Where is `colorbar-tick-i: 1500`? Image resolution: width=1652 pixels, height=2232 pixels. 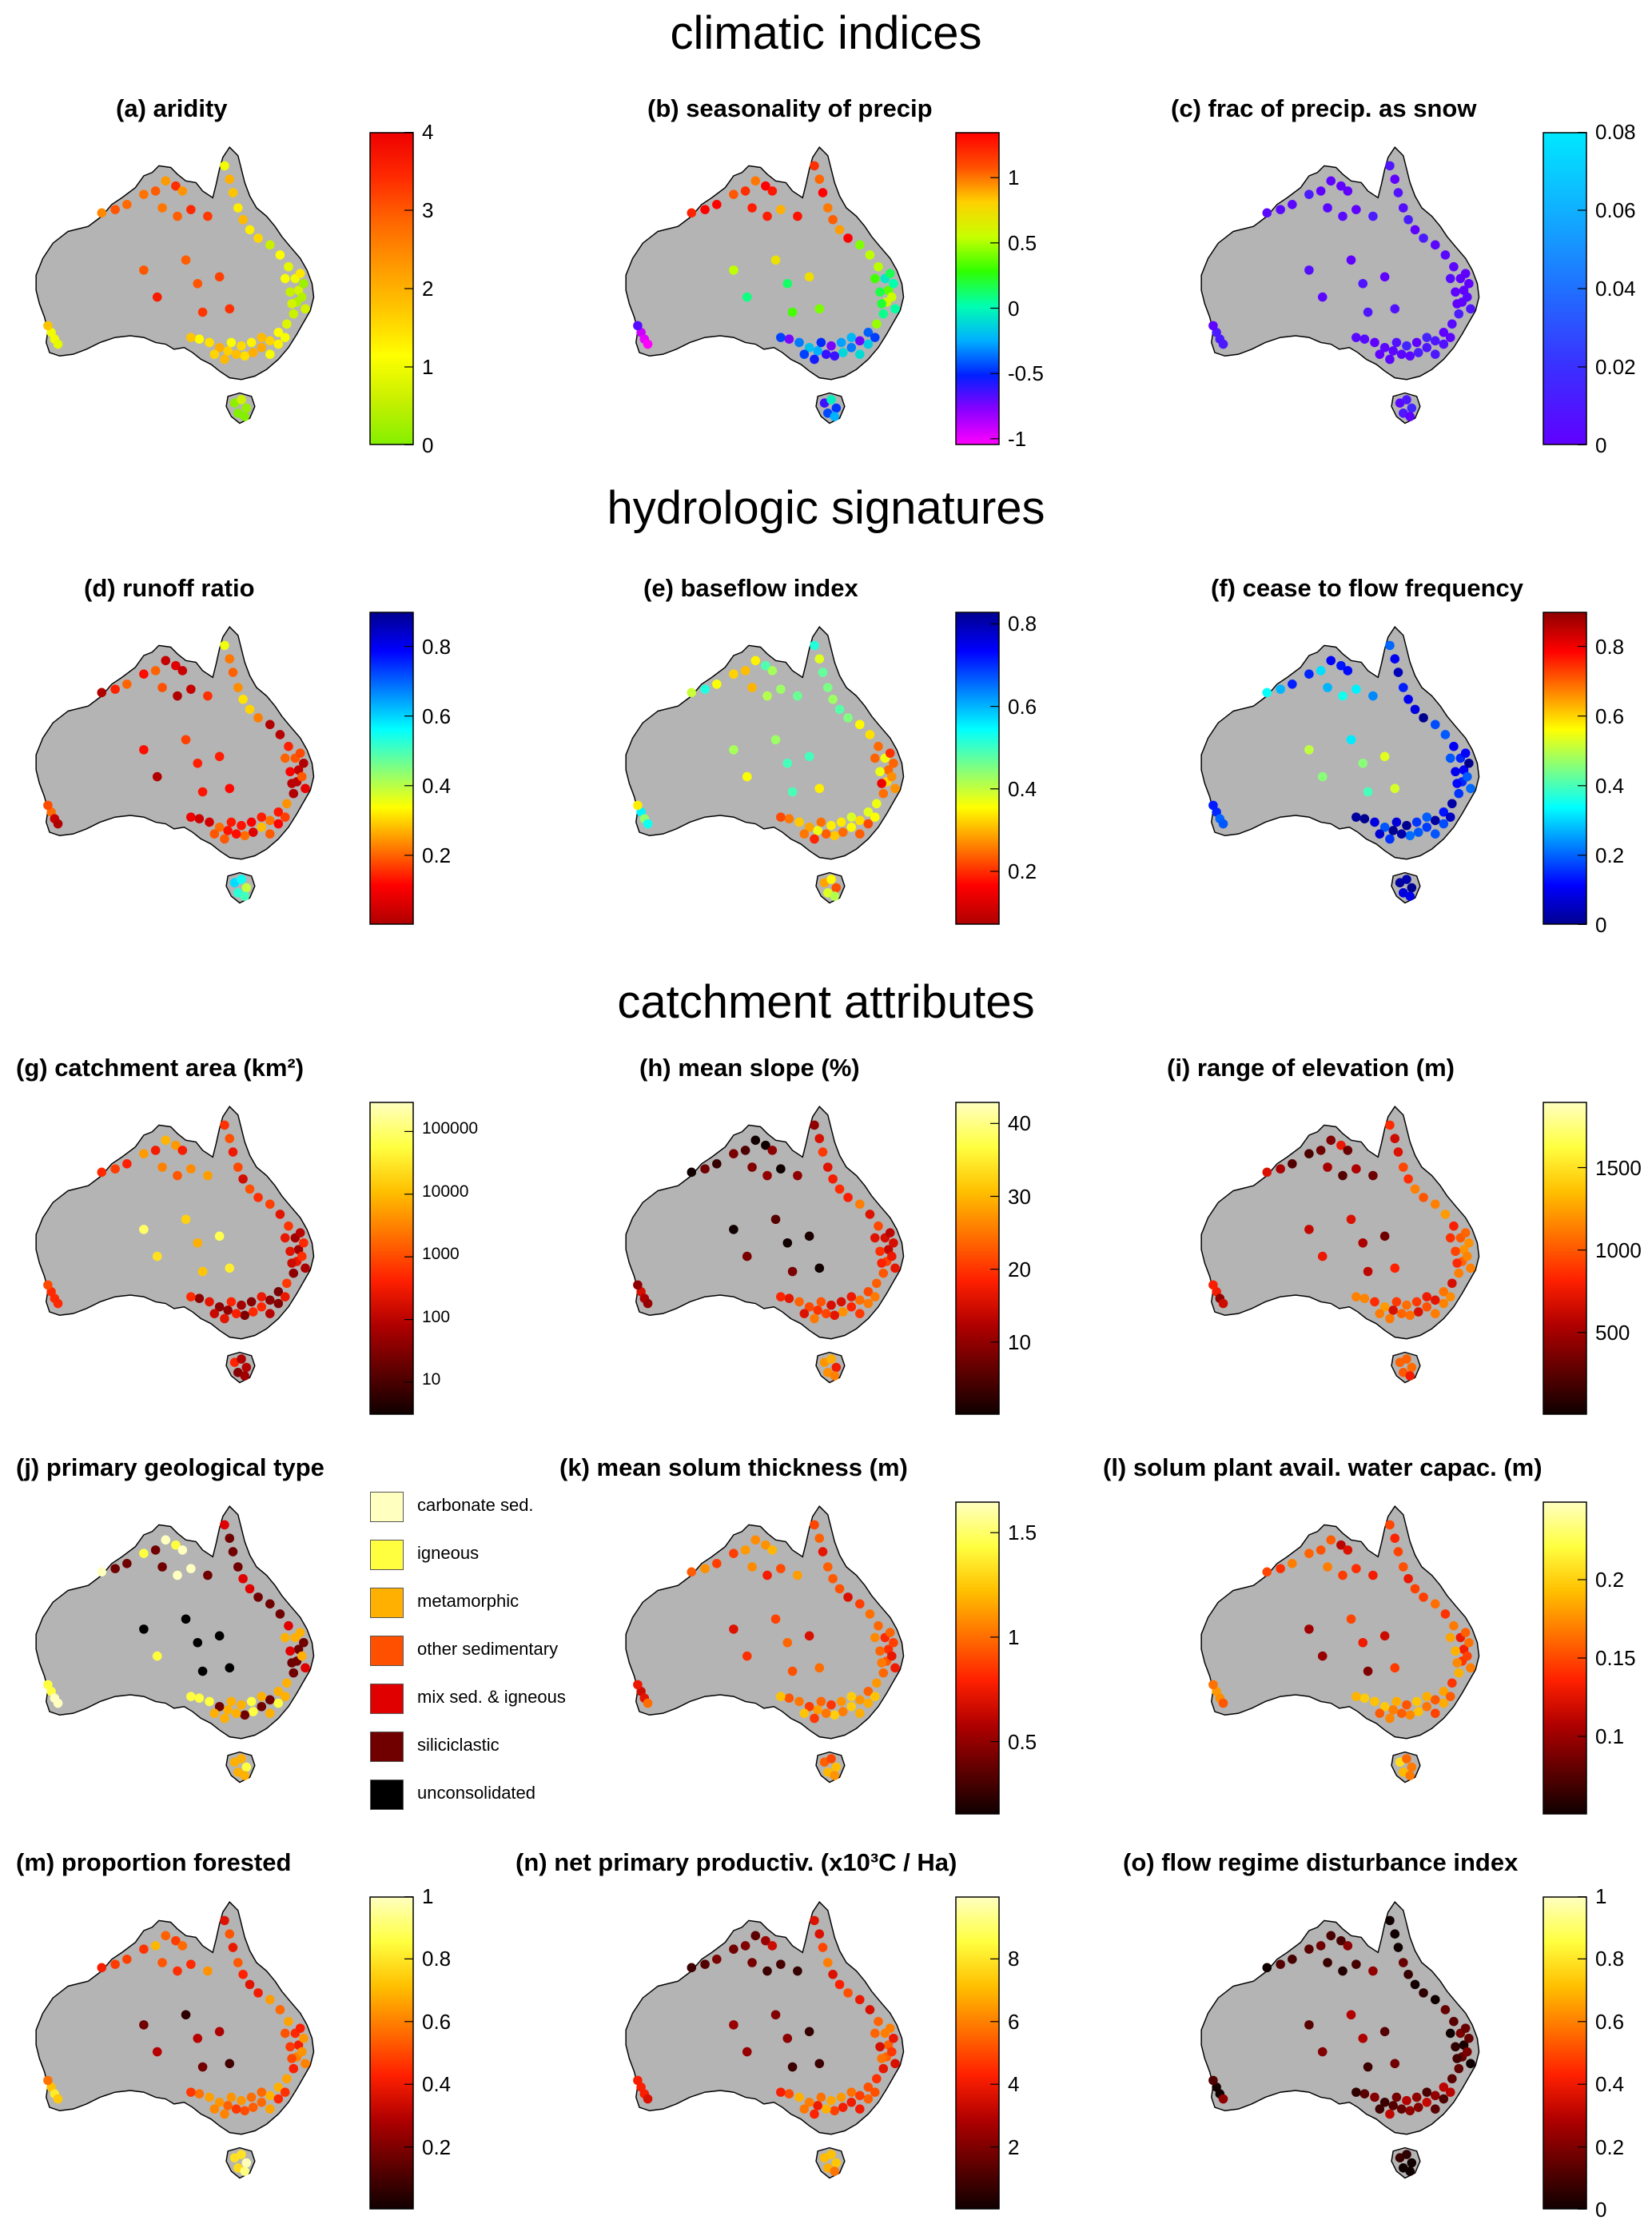
colorbar-tick-i: 1500 is located at coordinates (1618, 1167).